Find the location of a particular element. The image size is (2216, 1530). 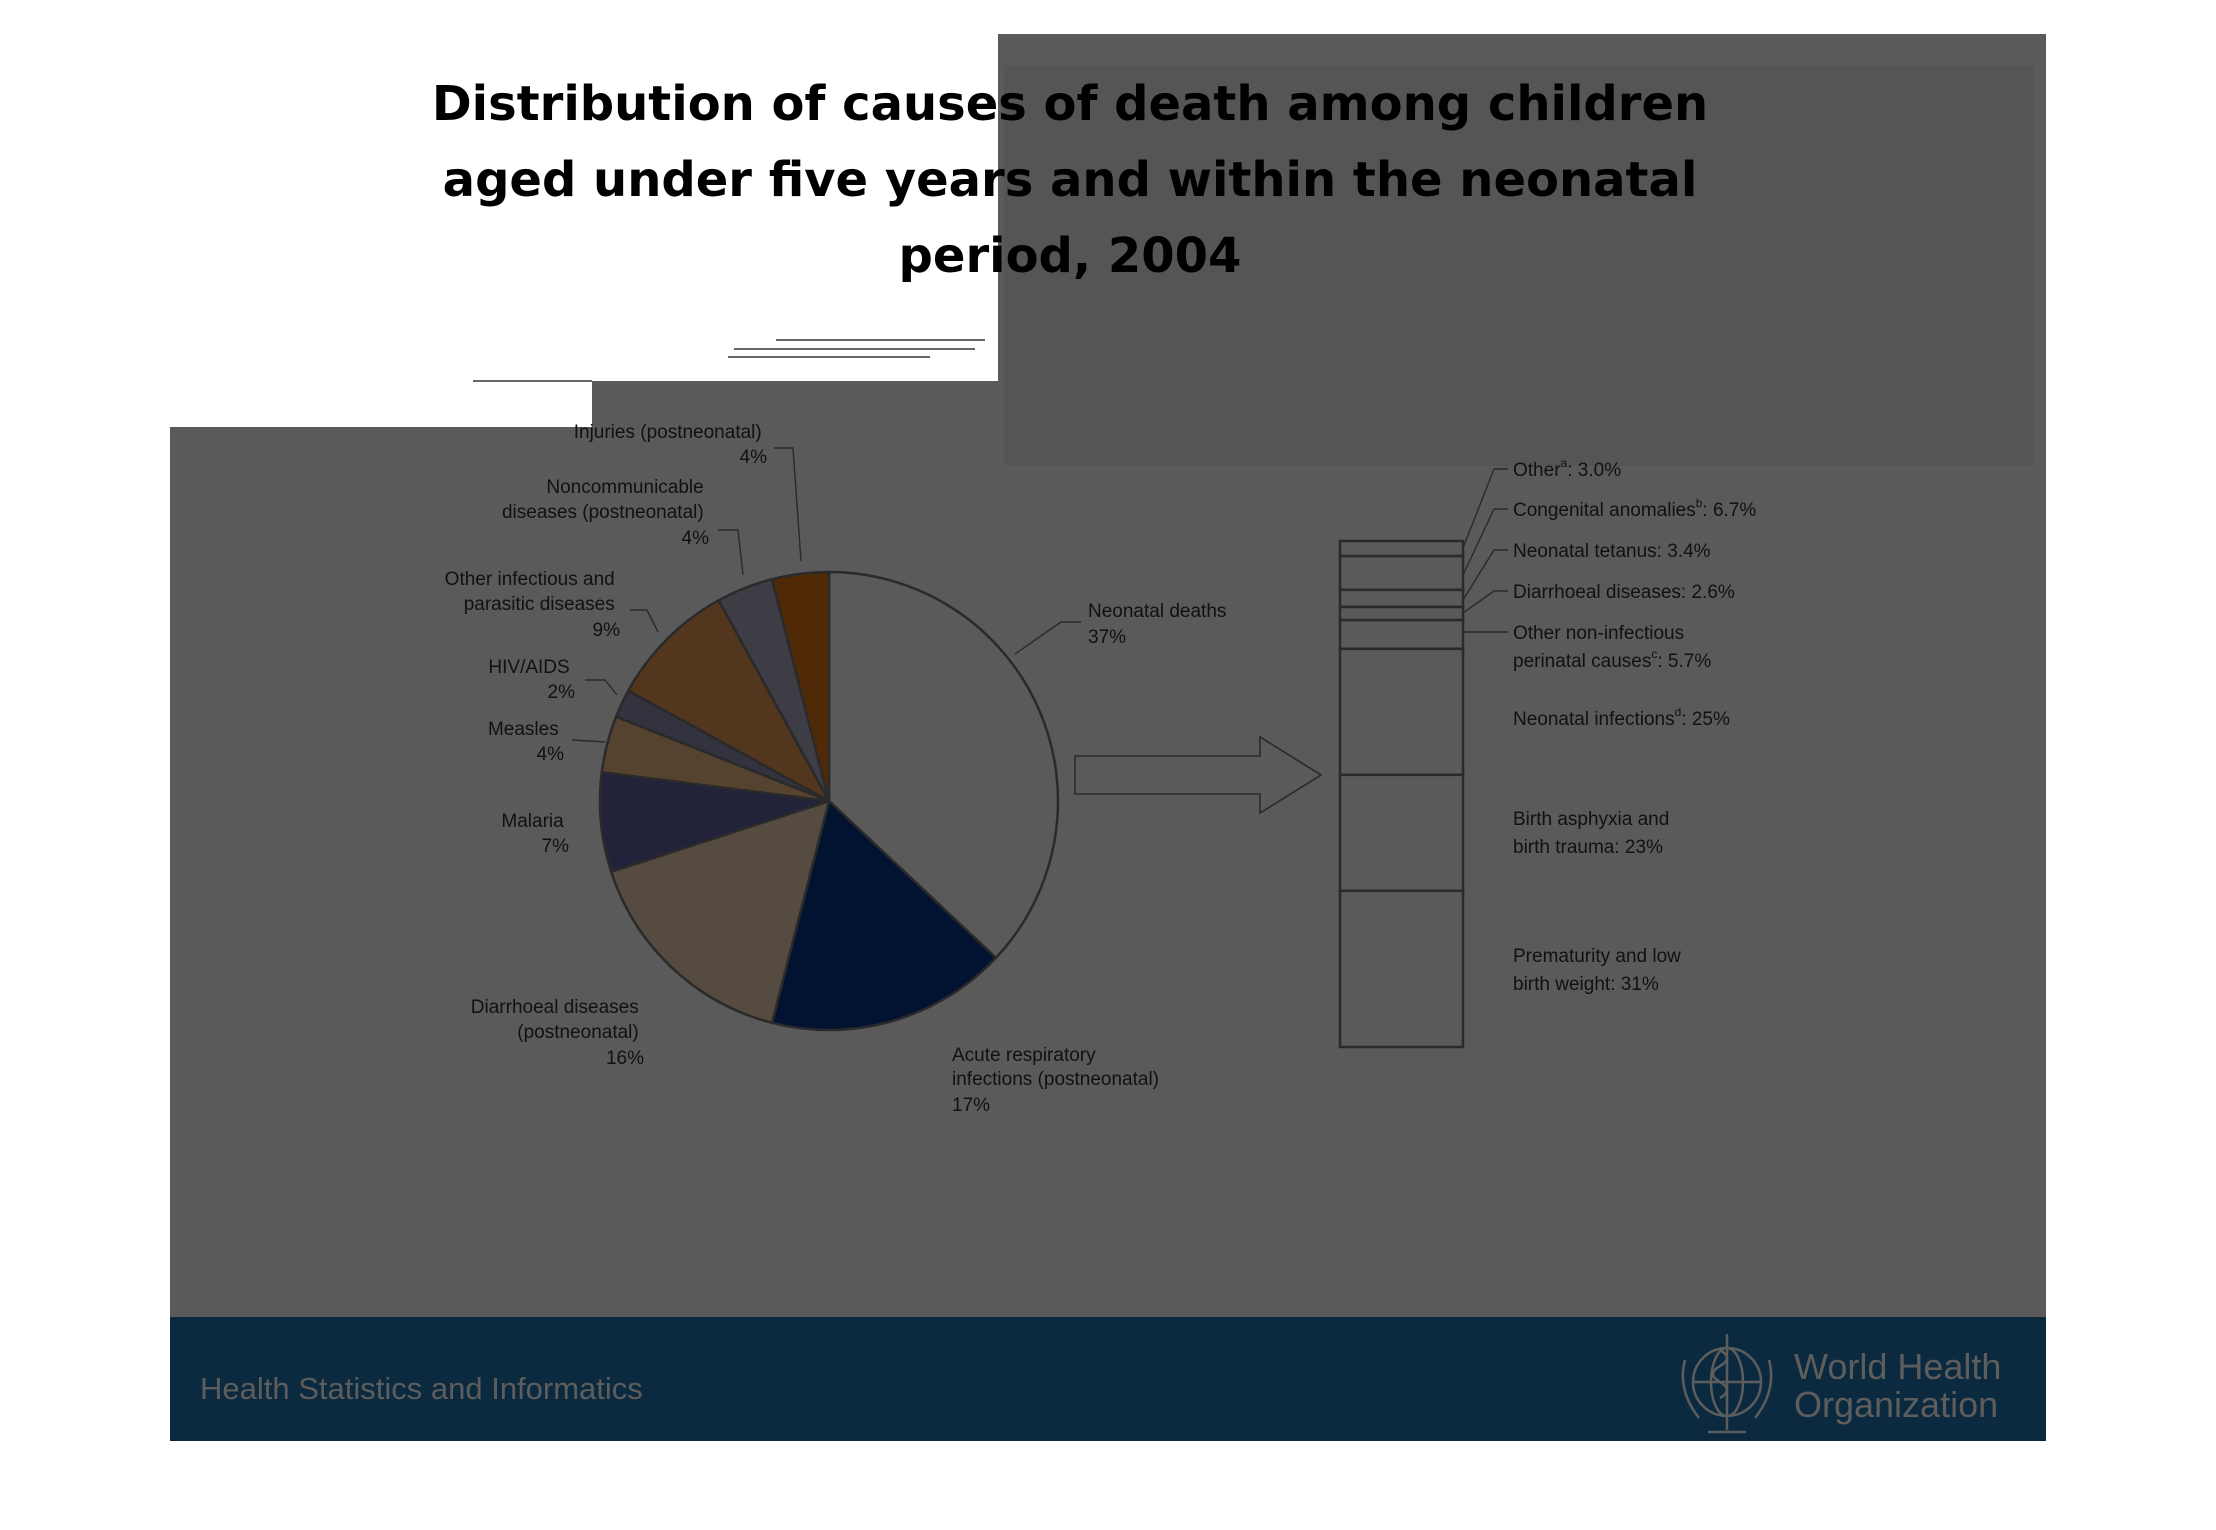

leader-measles is located at coordinates (588, 741).